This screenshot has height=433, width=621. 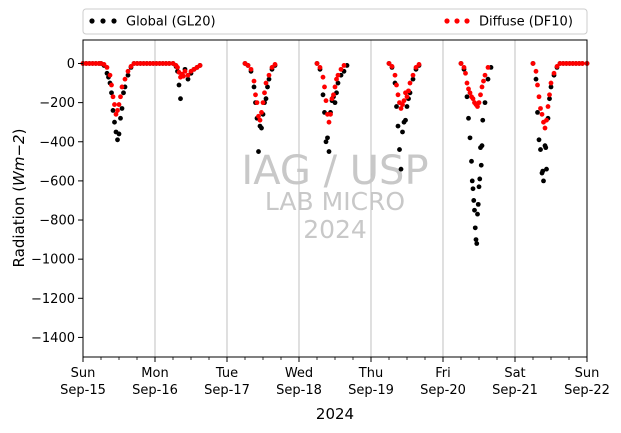 What do you see at coordinates (334, 196) in the screenshot?
I see `watermark: IAG / USP LAB MICRO 2024` at bounding box center [334, 196].